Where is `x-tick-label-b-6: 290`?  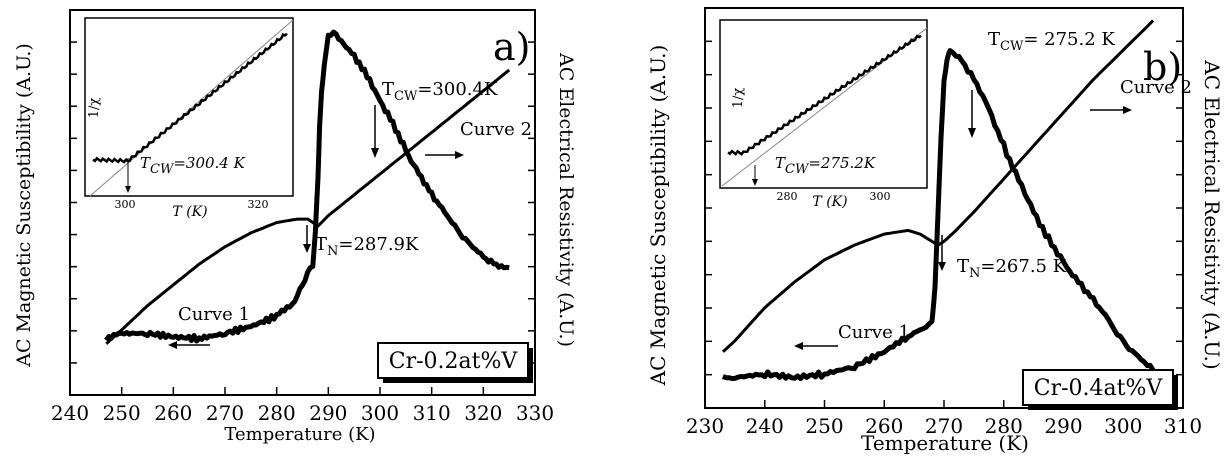 x-tick-label-b-6: 290 is located at coordinates (1063, 426).